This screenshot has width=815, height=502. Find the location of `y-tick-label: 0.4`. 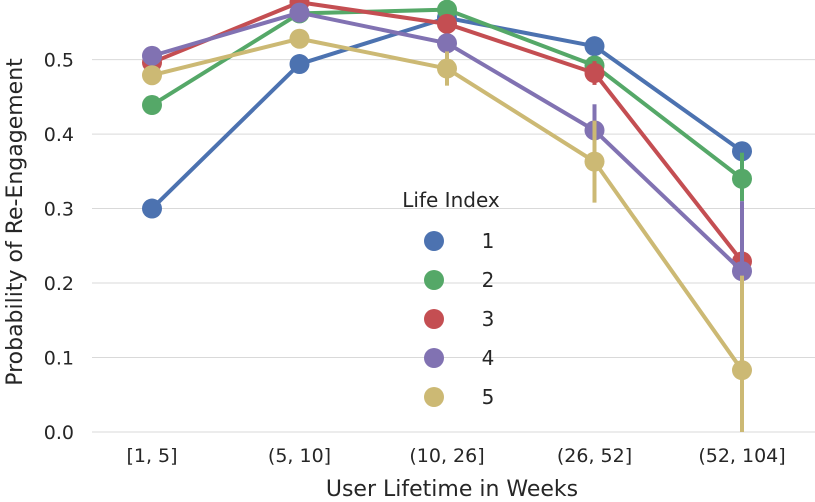

y-tick-label: 0.4 is located at coordinates (59, 135).